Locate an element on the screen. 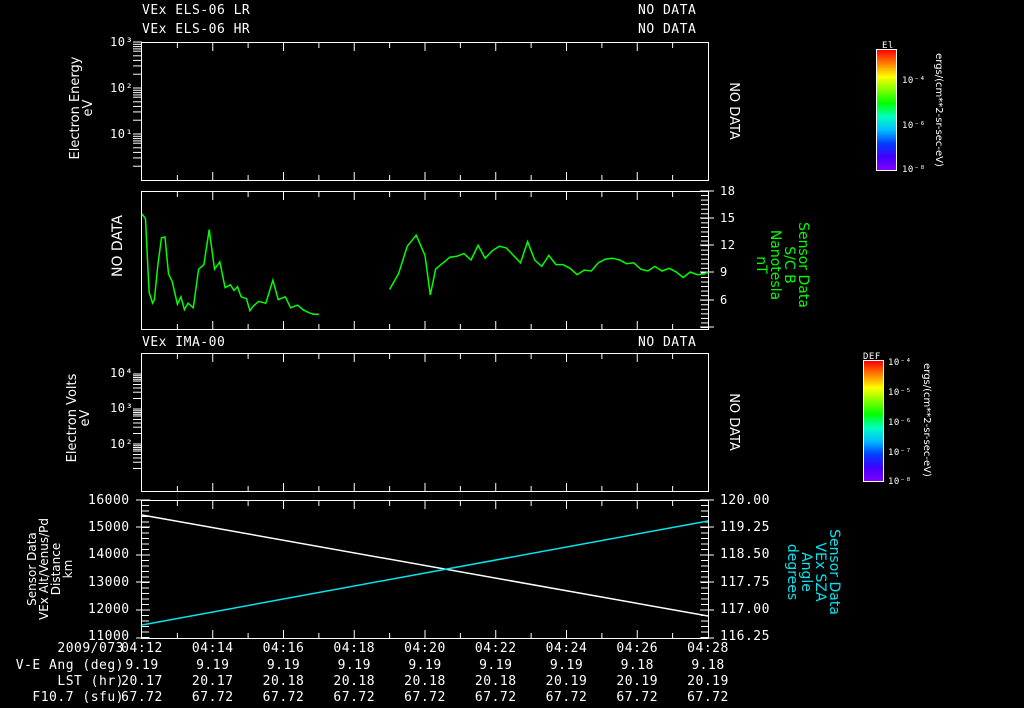 The image size is (1024, 708). orbit-ytick-15000: 15000 is located at coordinates (109, 527).